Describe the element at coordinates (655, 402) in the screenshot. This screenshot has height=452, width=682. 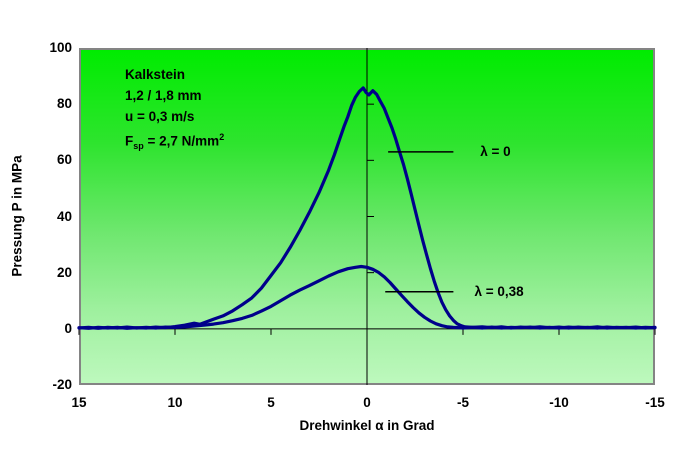
I see `x-tick-label: -15` at that location.